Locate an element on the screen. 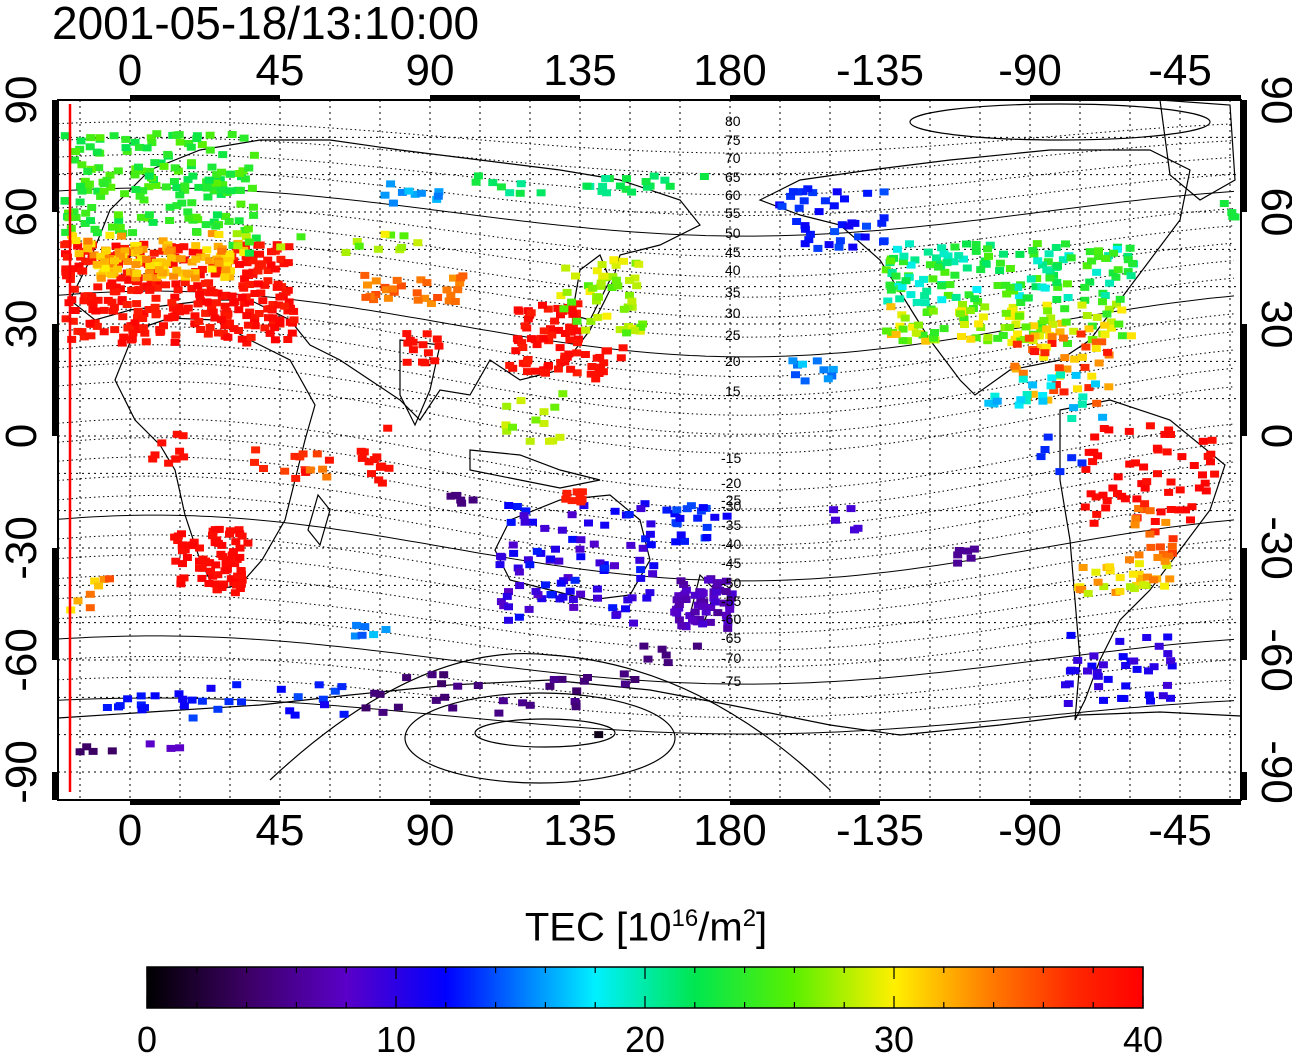 The height and width of the screenshot is (1057, 1292). contour-label: -60 is located at coordinates (731, 619).